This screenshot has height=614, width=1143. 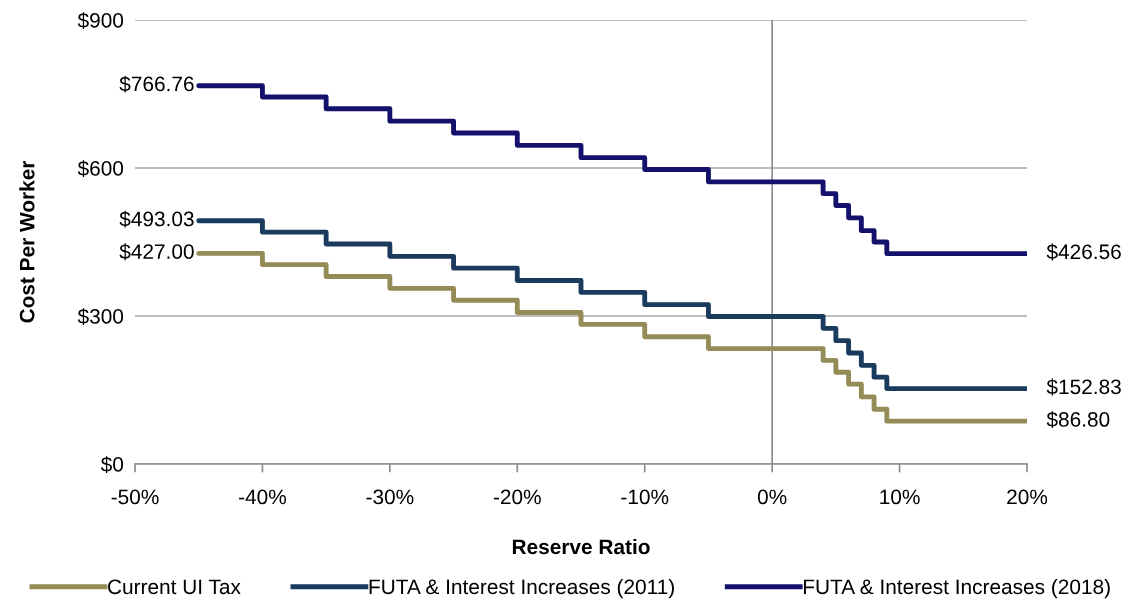 What do you see at coordinates (263, 497) in the screenshot?
I see `x-tick-label: -40%` at bounding box center [263, 497].